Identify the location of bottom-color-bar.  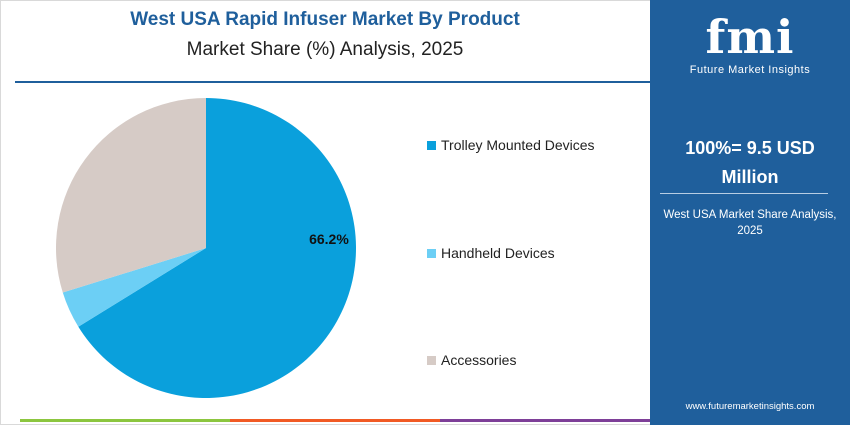
(335, 420).